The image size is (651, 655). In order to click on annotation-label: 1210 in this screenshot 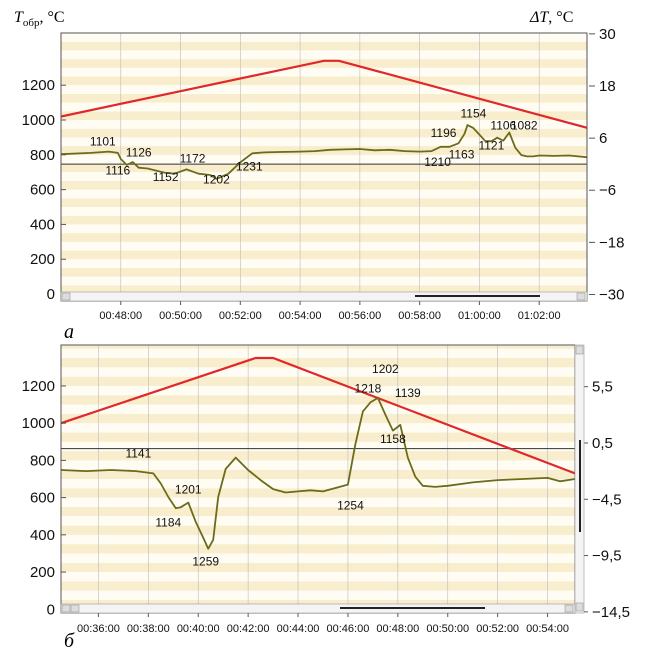, I will do `click(437, 162)`.